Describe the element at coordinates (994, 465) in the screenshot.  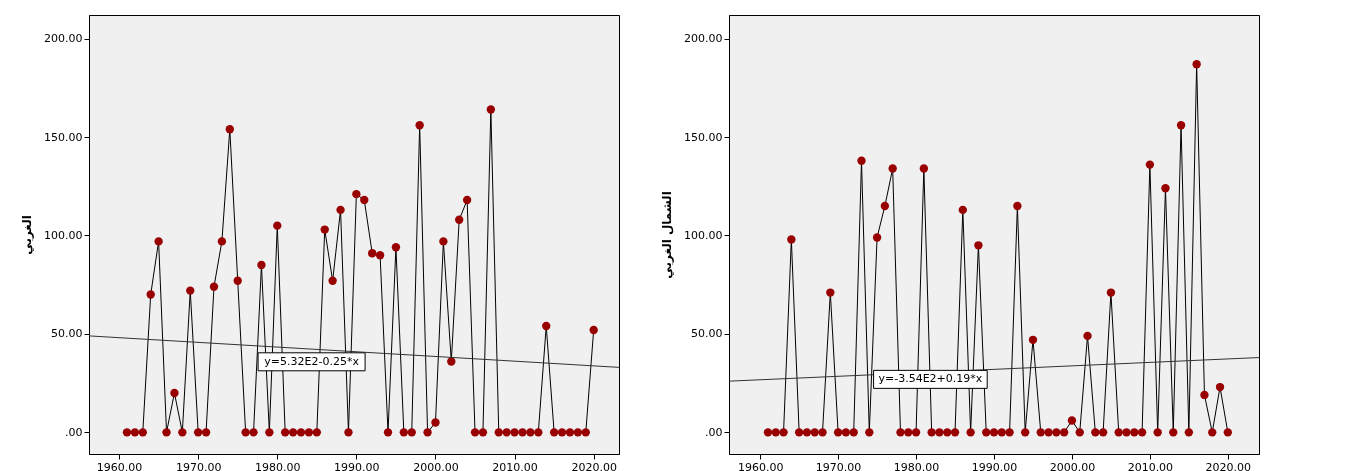
I see `x-tick-label: 1990.00` at that location.